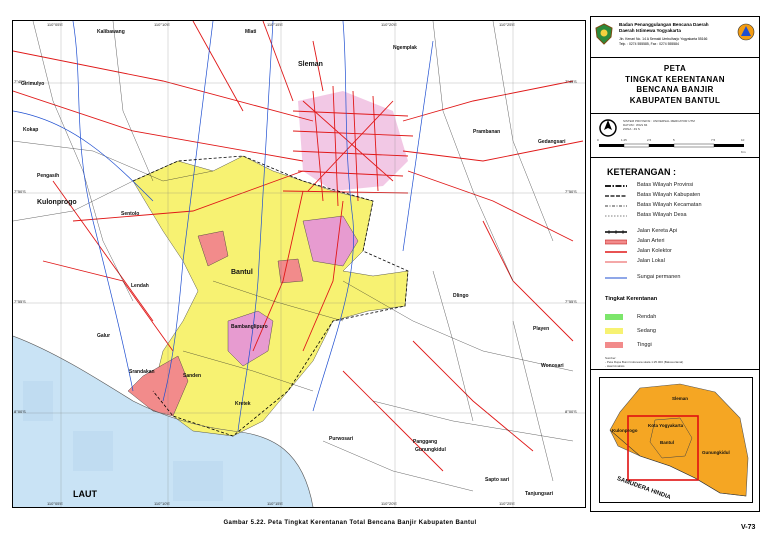 The image size is (768, 544). I want to click on zone-info: ZONA : 49 S, so click(631, 129).